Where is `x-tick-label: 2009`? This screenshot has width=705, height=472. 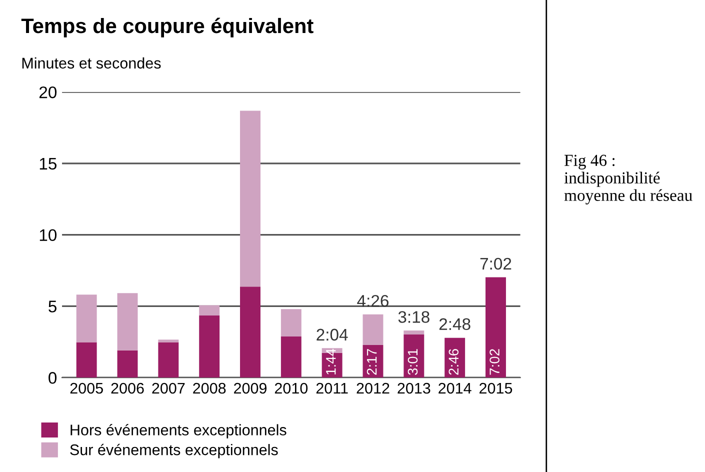
x-tick-label: 2009 is located at coordinates (250, 388).